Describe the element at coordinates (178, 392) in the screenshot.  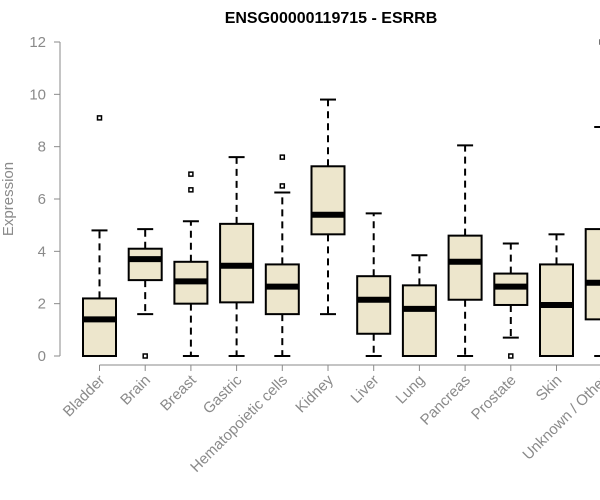
I see `x-tick-label: Breast` at that location.